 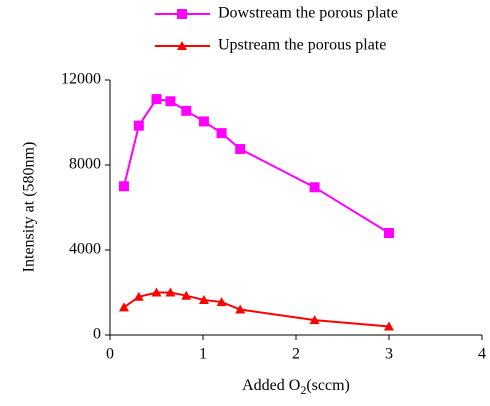 I want to click on x-tick-label: 4, so click(x=482, y=354).